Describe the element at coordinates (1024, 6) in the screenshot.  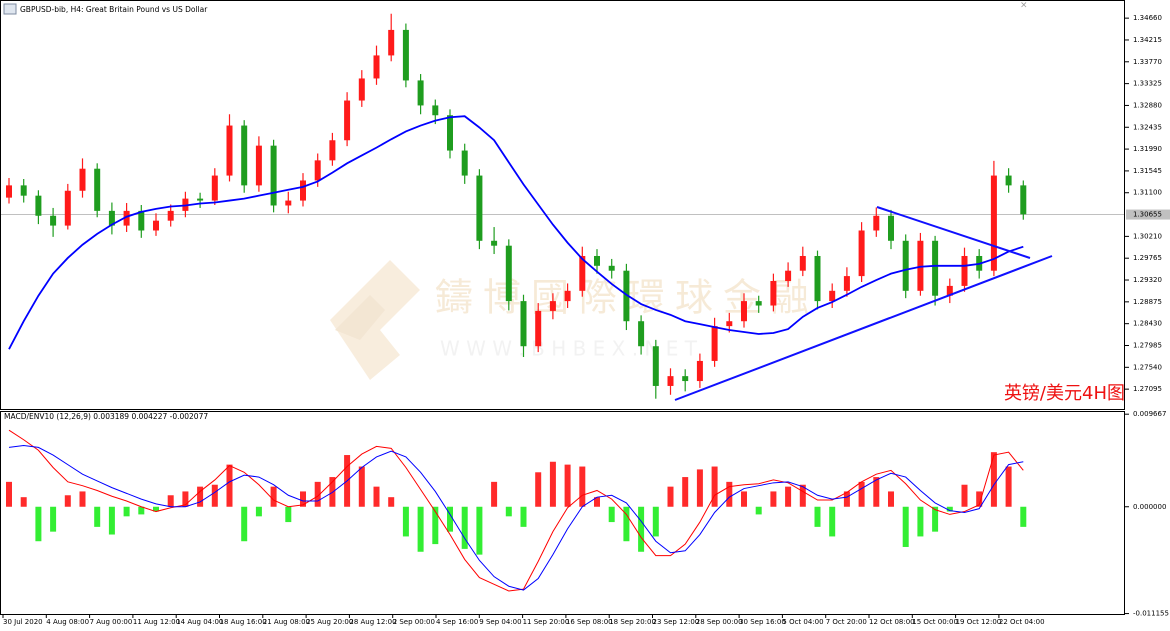
I see `close-button: ×` at that location.